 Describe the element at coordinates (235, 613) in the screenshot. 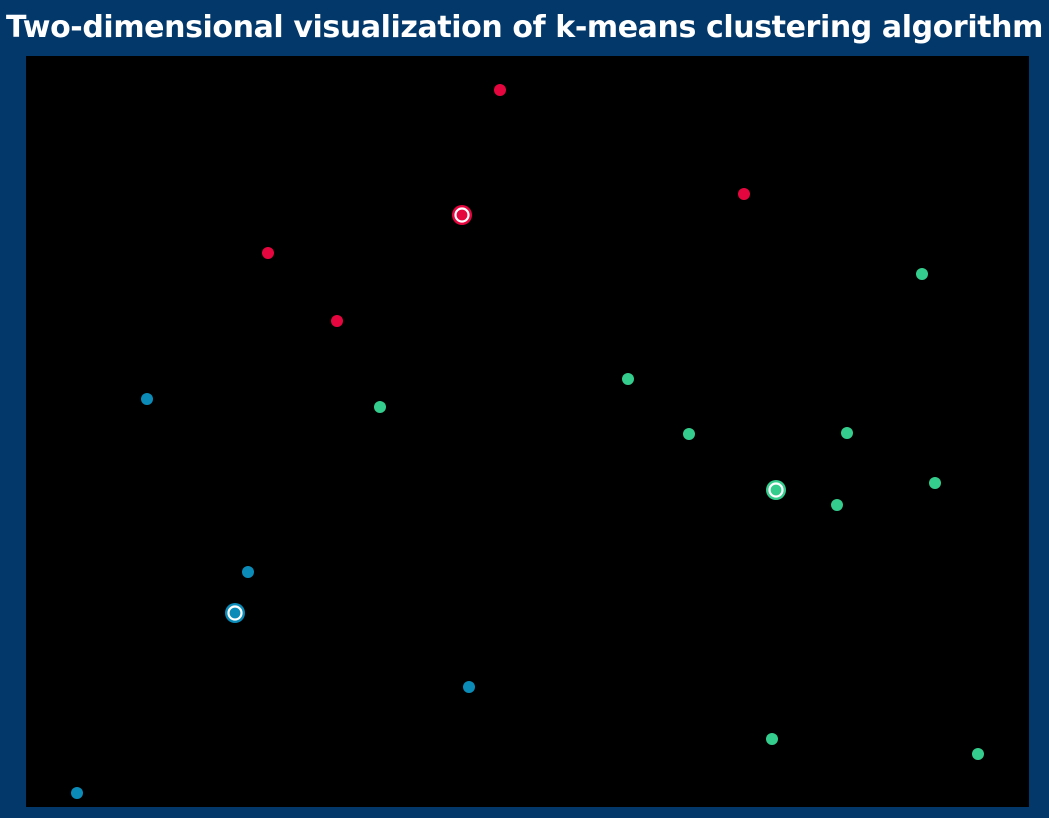

I see `centroid-ring-blue` at that location.